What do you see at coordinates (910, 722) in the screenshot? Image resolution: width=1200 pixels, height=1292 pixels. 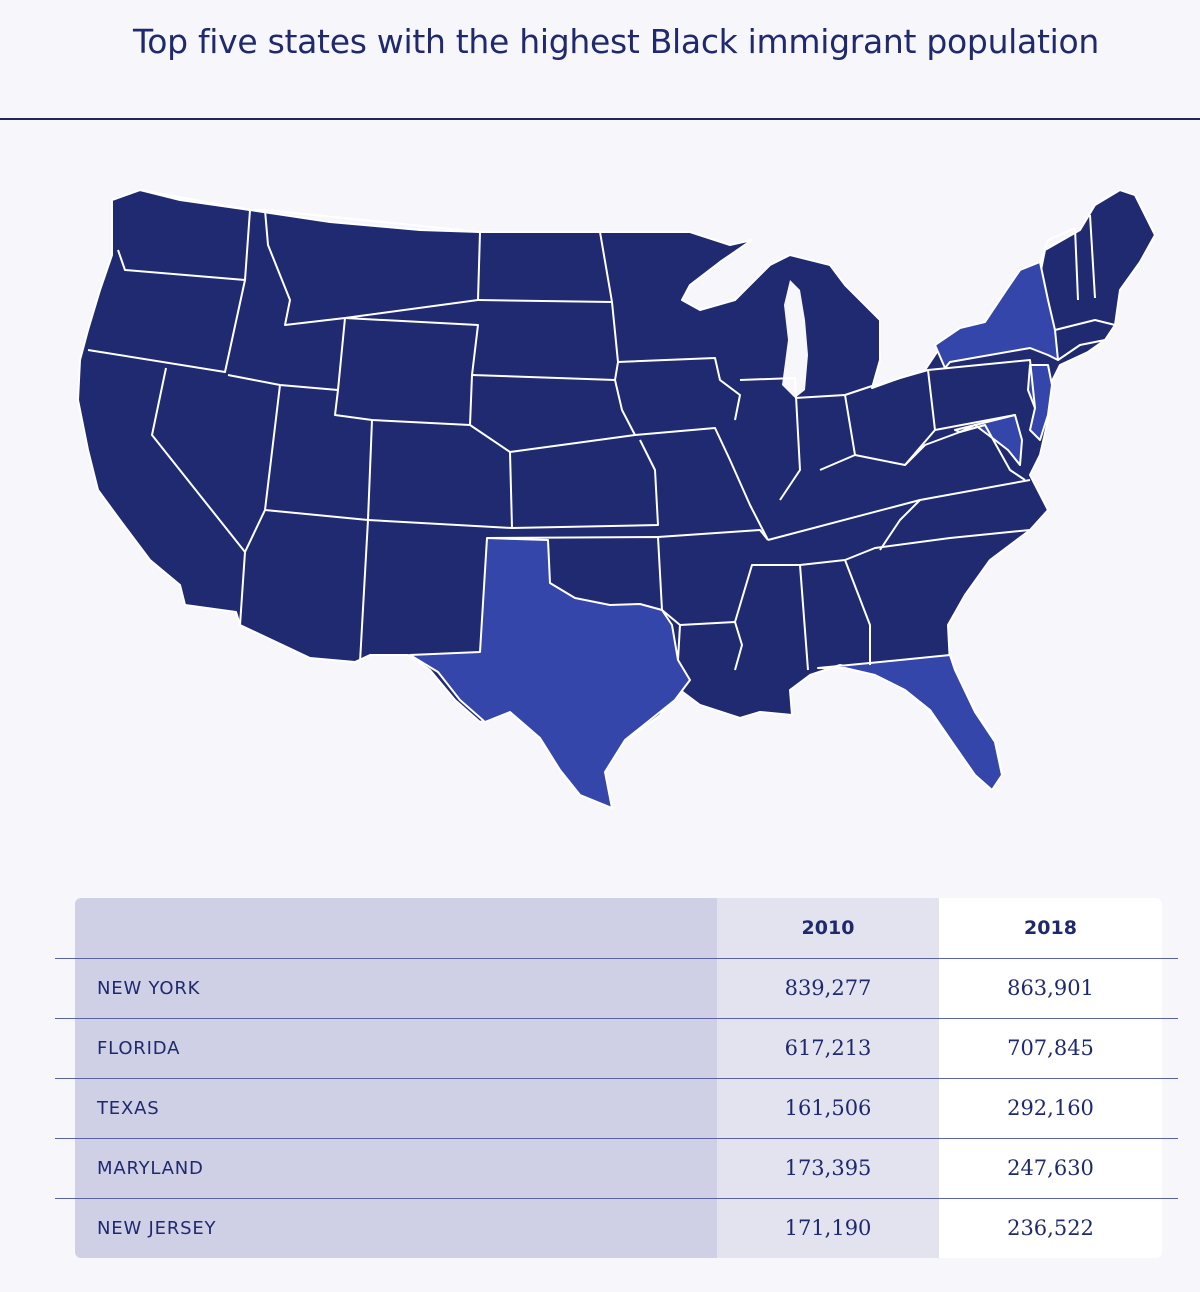 I see `florida-shape` at bounding box center [910, 722].